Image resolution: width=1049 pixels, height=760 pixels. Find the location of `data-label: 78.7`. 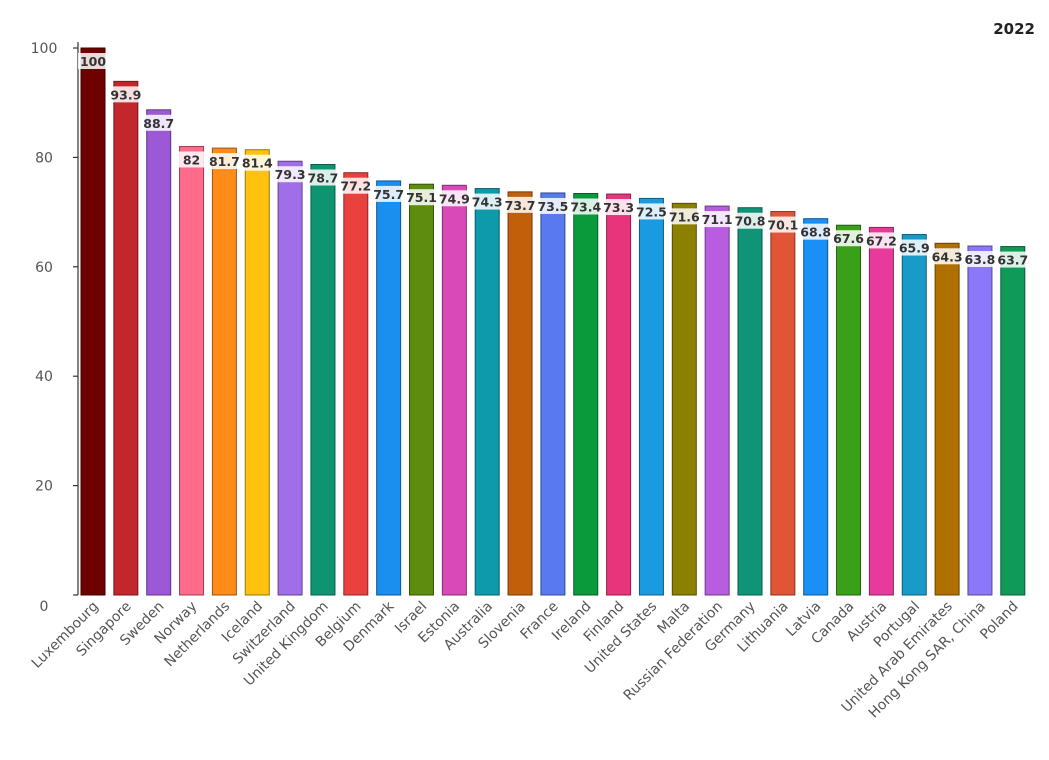

data-label: 78.7 is located at coordinates (323, 178).